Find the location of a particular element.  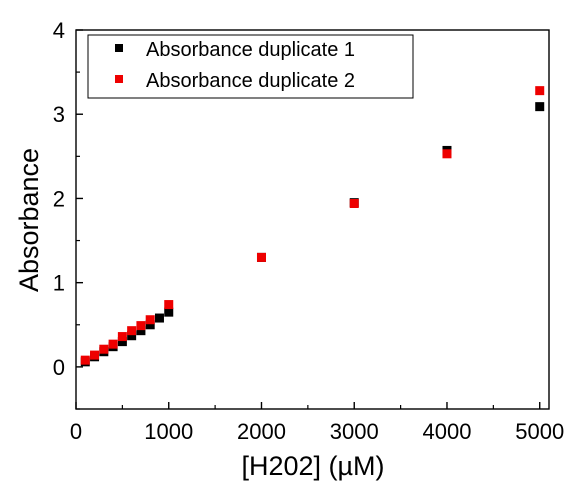

y-tick-label: 3 is located at coordinates (59, 114).